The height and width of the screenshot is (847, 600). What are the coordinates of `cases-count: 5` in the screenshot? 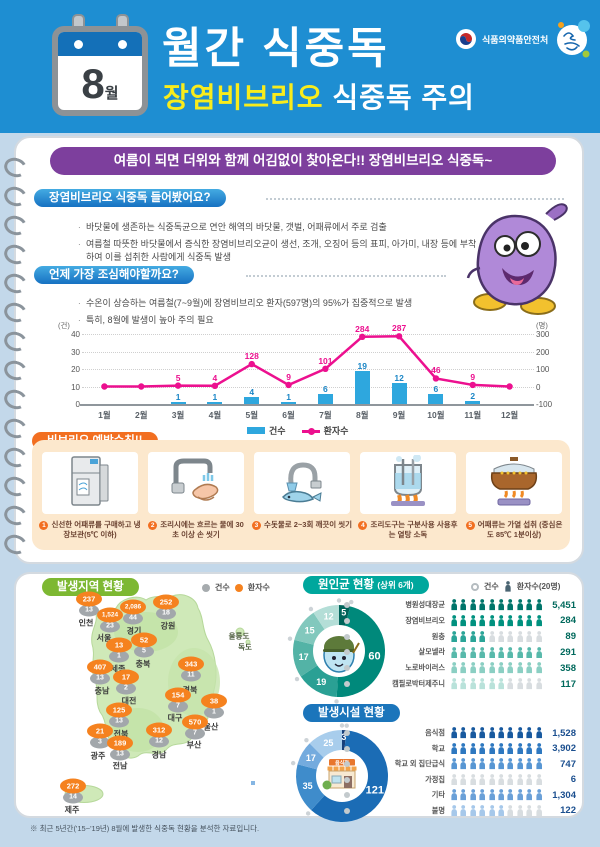 It's located at (144, 651).